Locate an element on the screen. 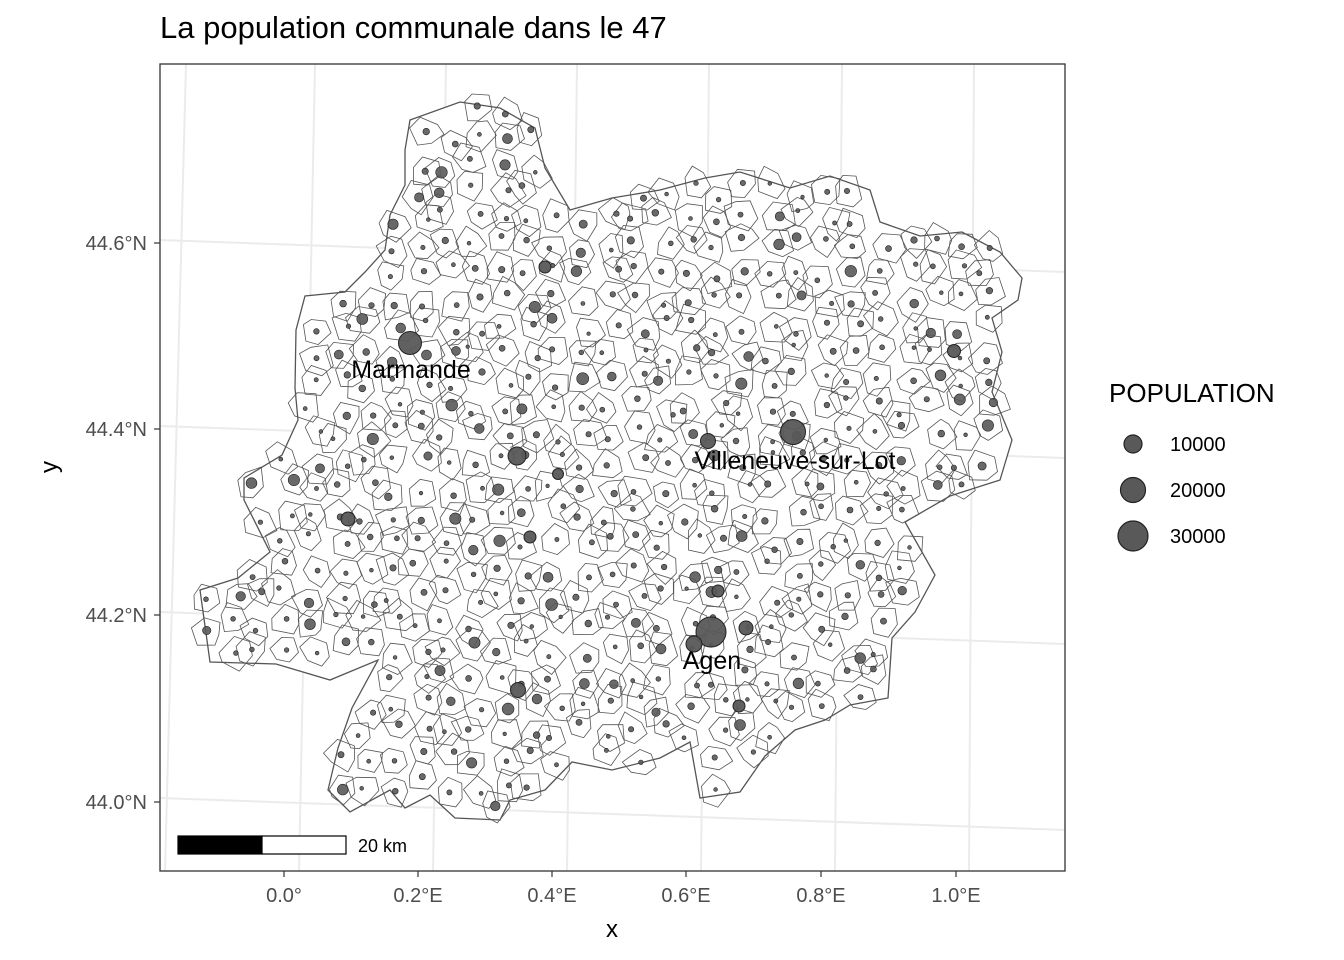 The height and width of the screenshot is (960, 1344). y-tick-label: 44.2°N is located at coordinates (116, 616).